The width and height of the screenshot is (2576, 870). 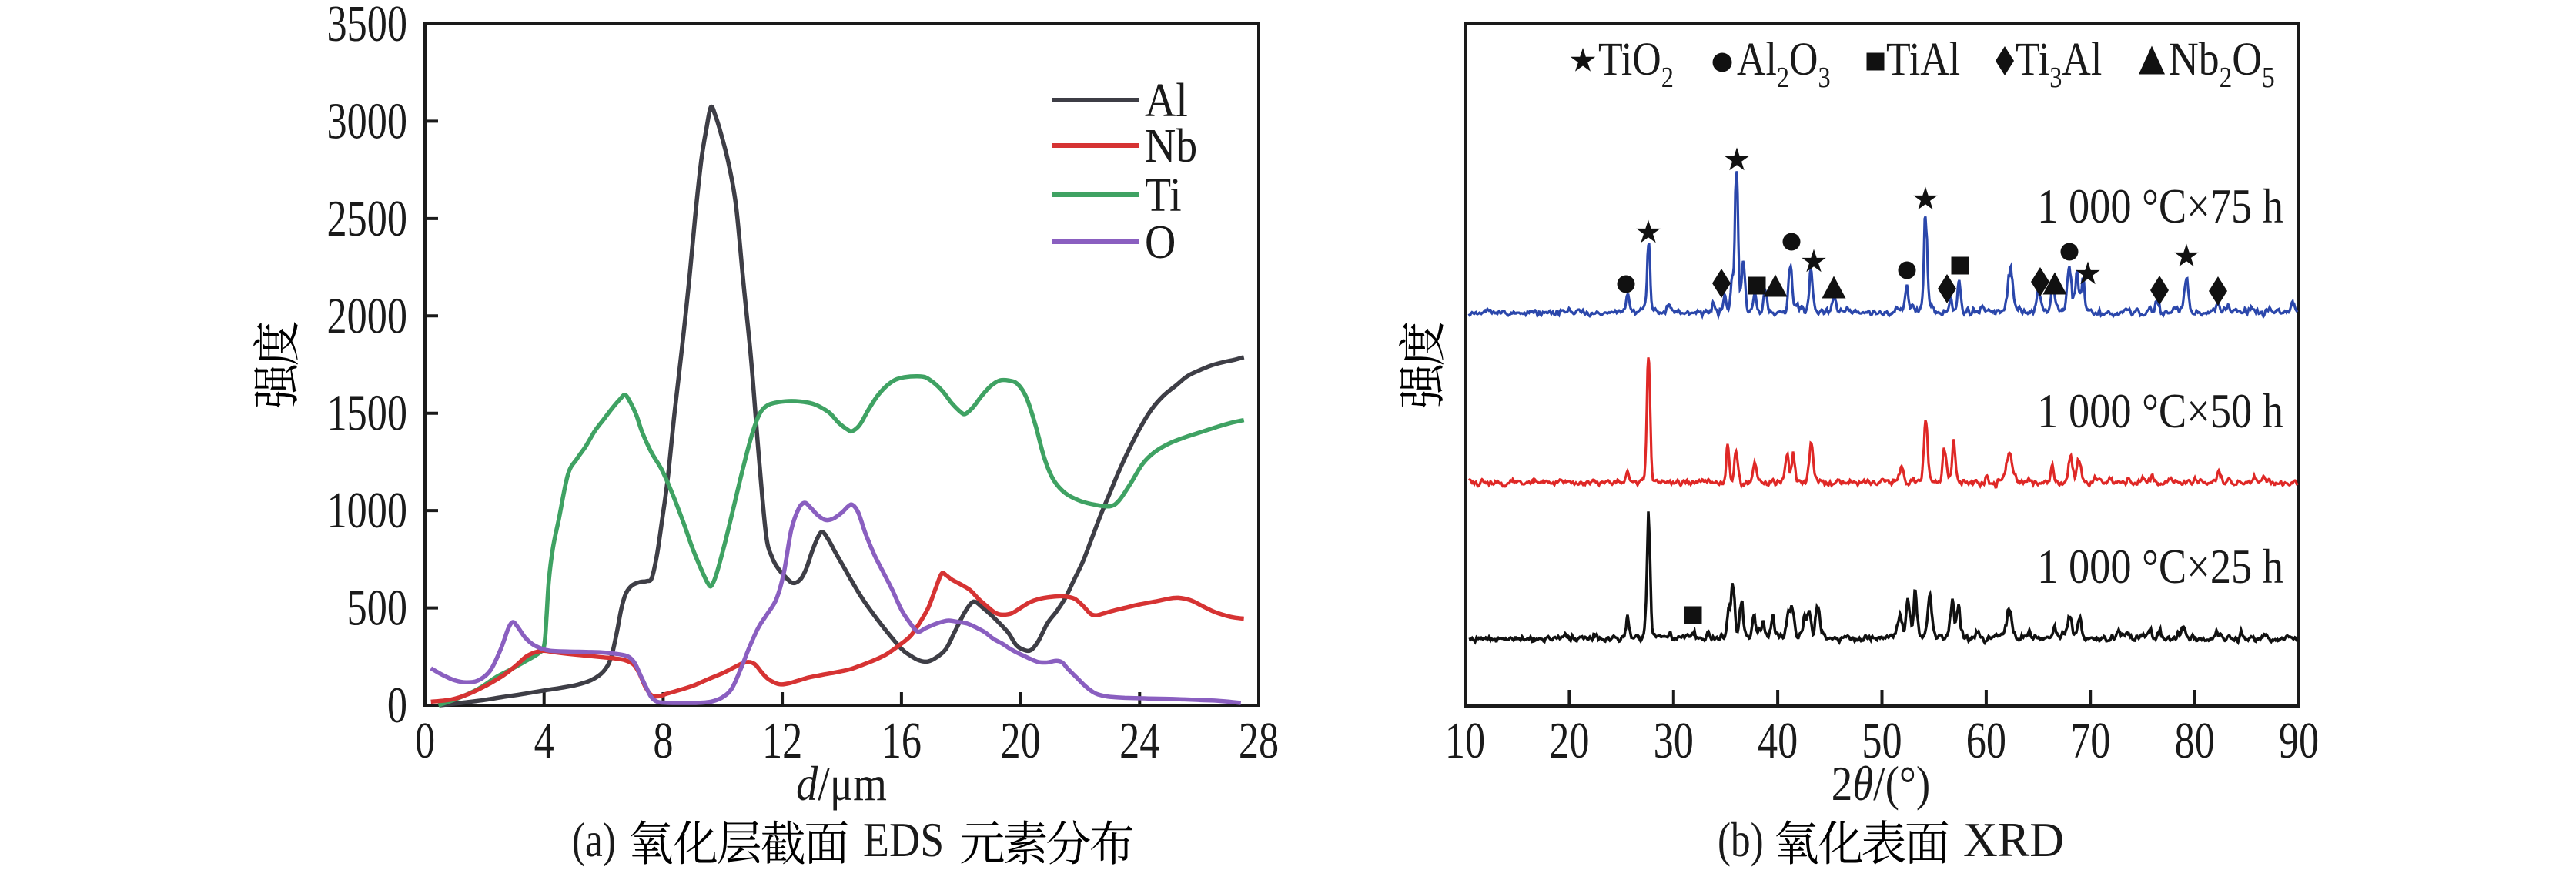 I want to click on svg-text: 8, so click(x=663, y=740).